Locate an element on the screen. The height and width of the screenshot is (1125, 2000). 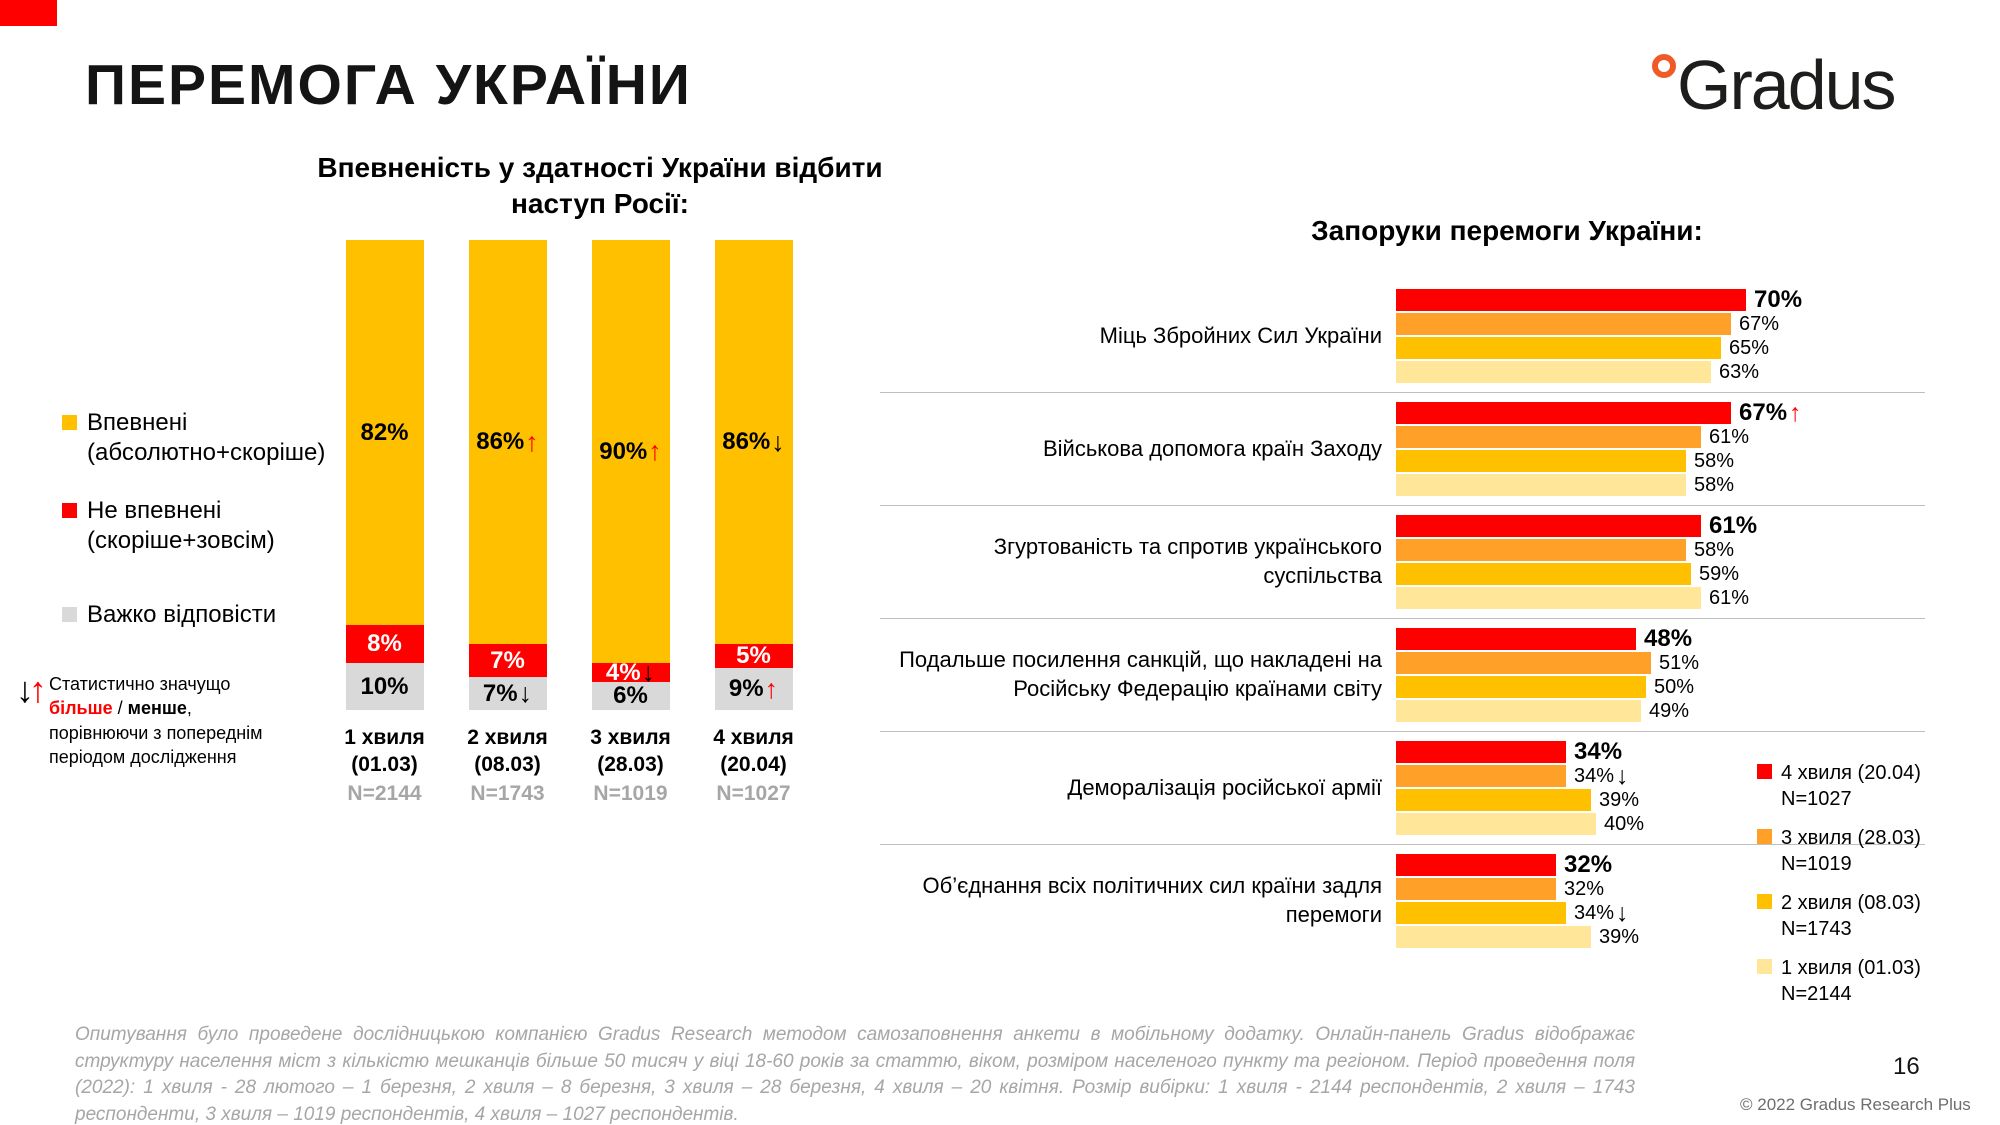
category-bars: 32% 32% 34% ↓ 39% is located at coordinates (1660, 901).